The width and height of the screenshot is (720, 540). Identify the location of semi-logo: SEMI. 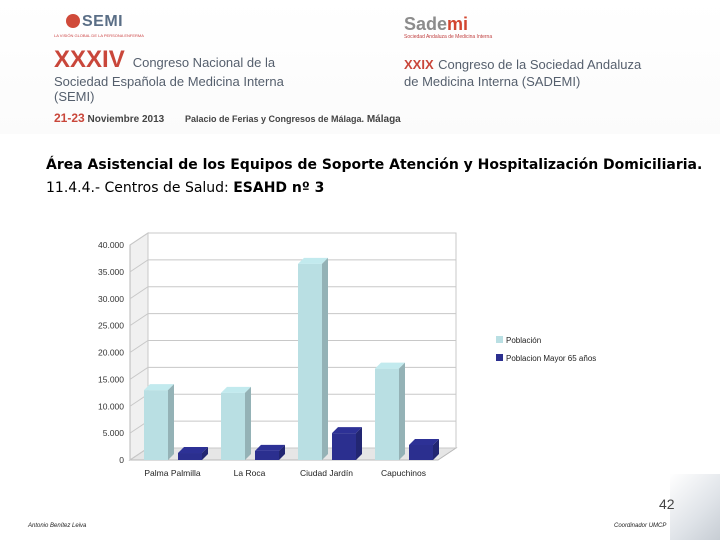
(94, 22).